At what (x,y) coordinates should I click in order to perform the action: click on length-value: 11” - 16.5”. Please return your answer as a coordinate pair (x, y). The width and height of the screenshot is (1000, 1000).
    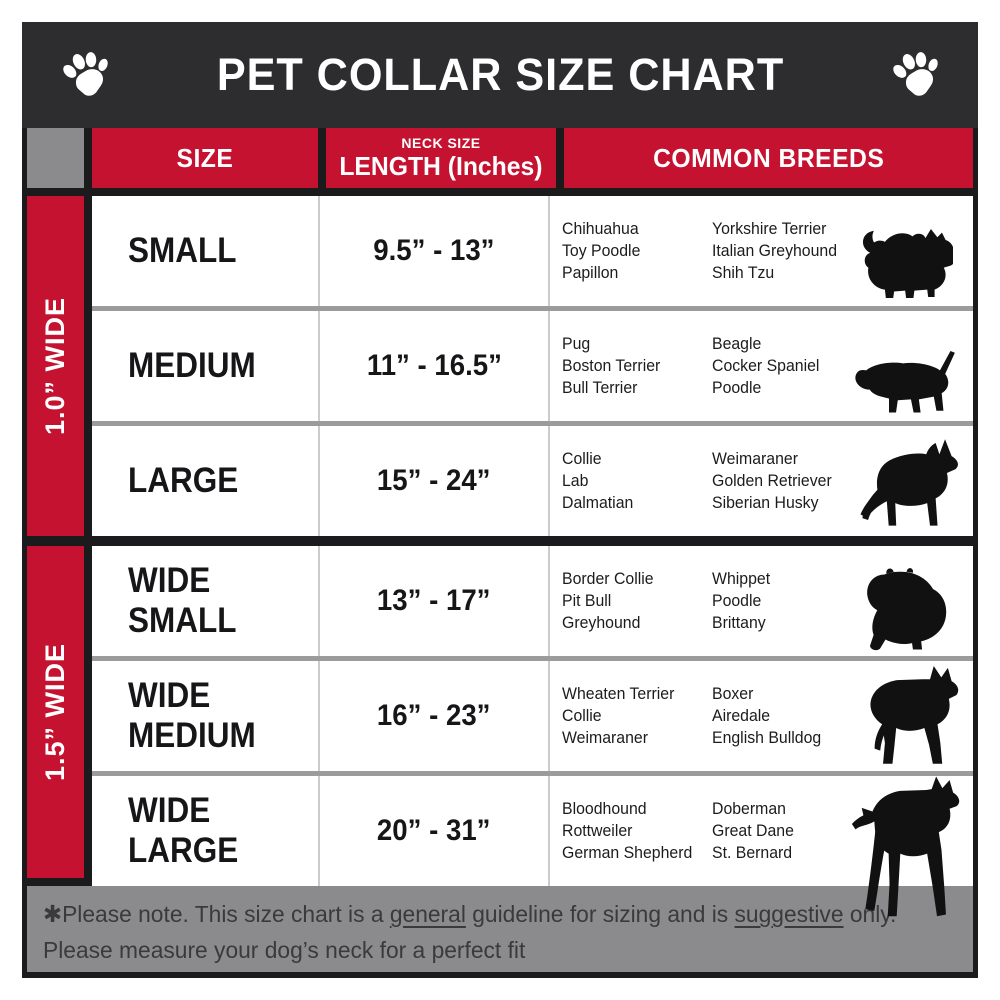
    Looking at the image, I should click on (434, 365).